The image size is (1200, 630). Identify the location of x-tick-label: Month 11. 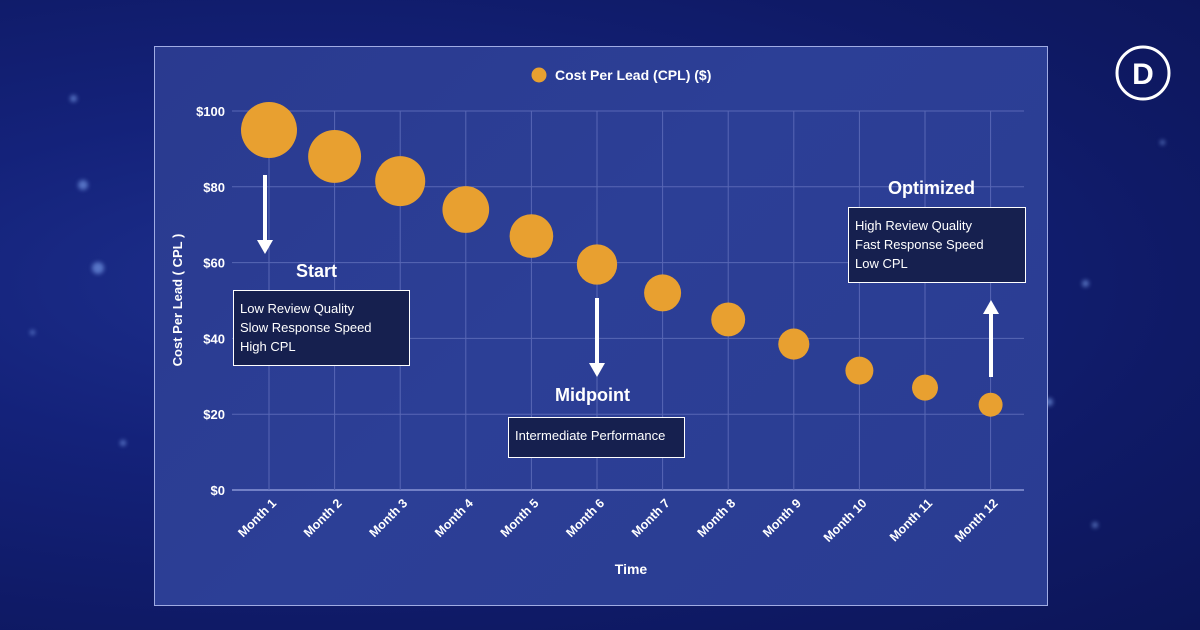
(911, 520).